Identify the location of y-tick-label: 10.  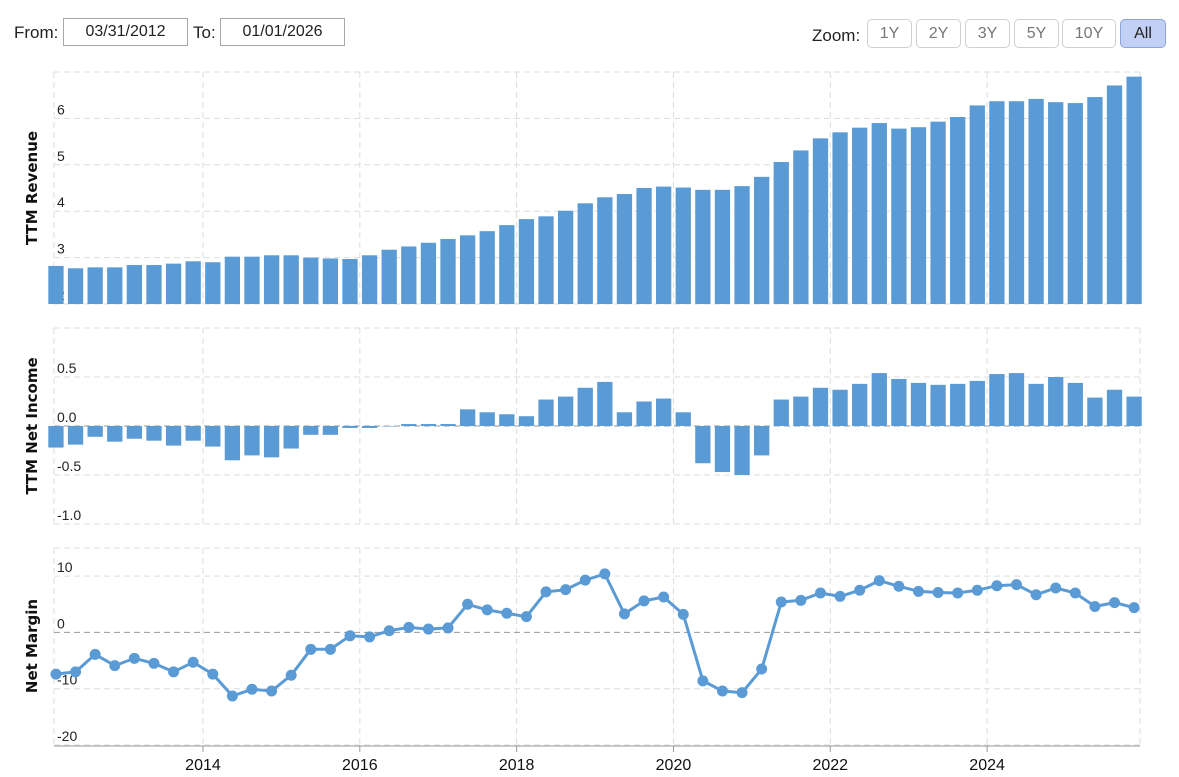
(65, 567).